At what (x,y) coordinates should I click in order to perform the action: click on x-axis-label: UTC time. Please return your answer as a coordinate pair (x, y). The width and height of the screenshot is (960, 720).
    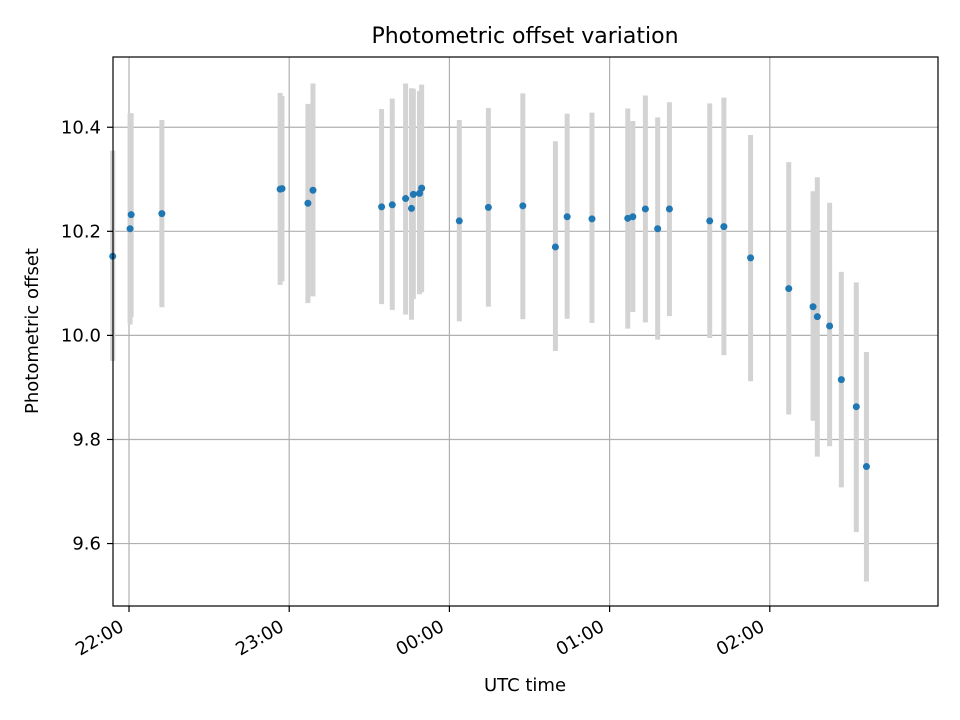
    Looking at the image, I should click on (525, 685).